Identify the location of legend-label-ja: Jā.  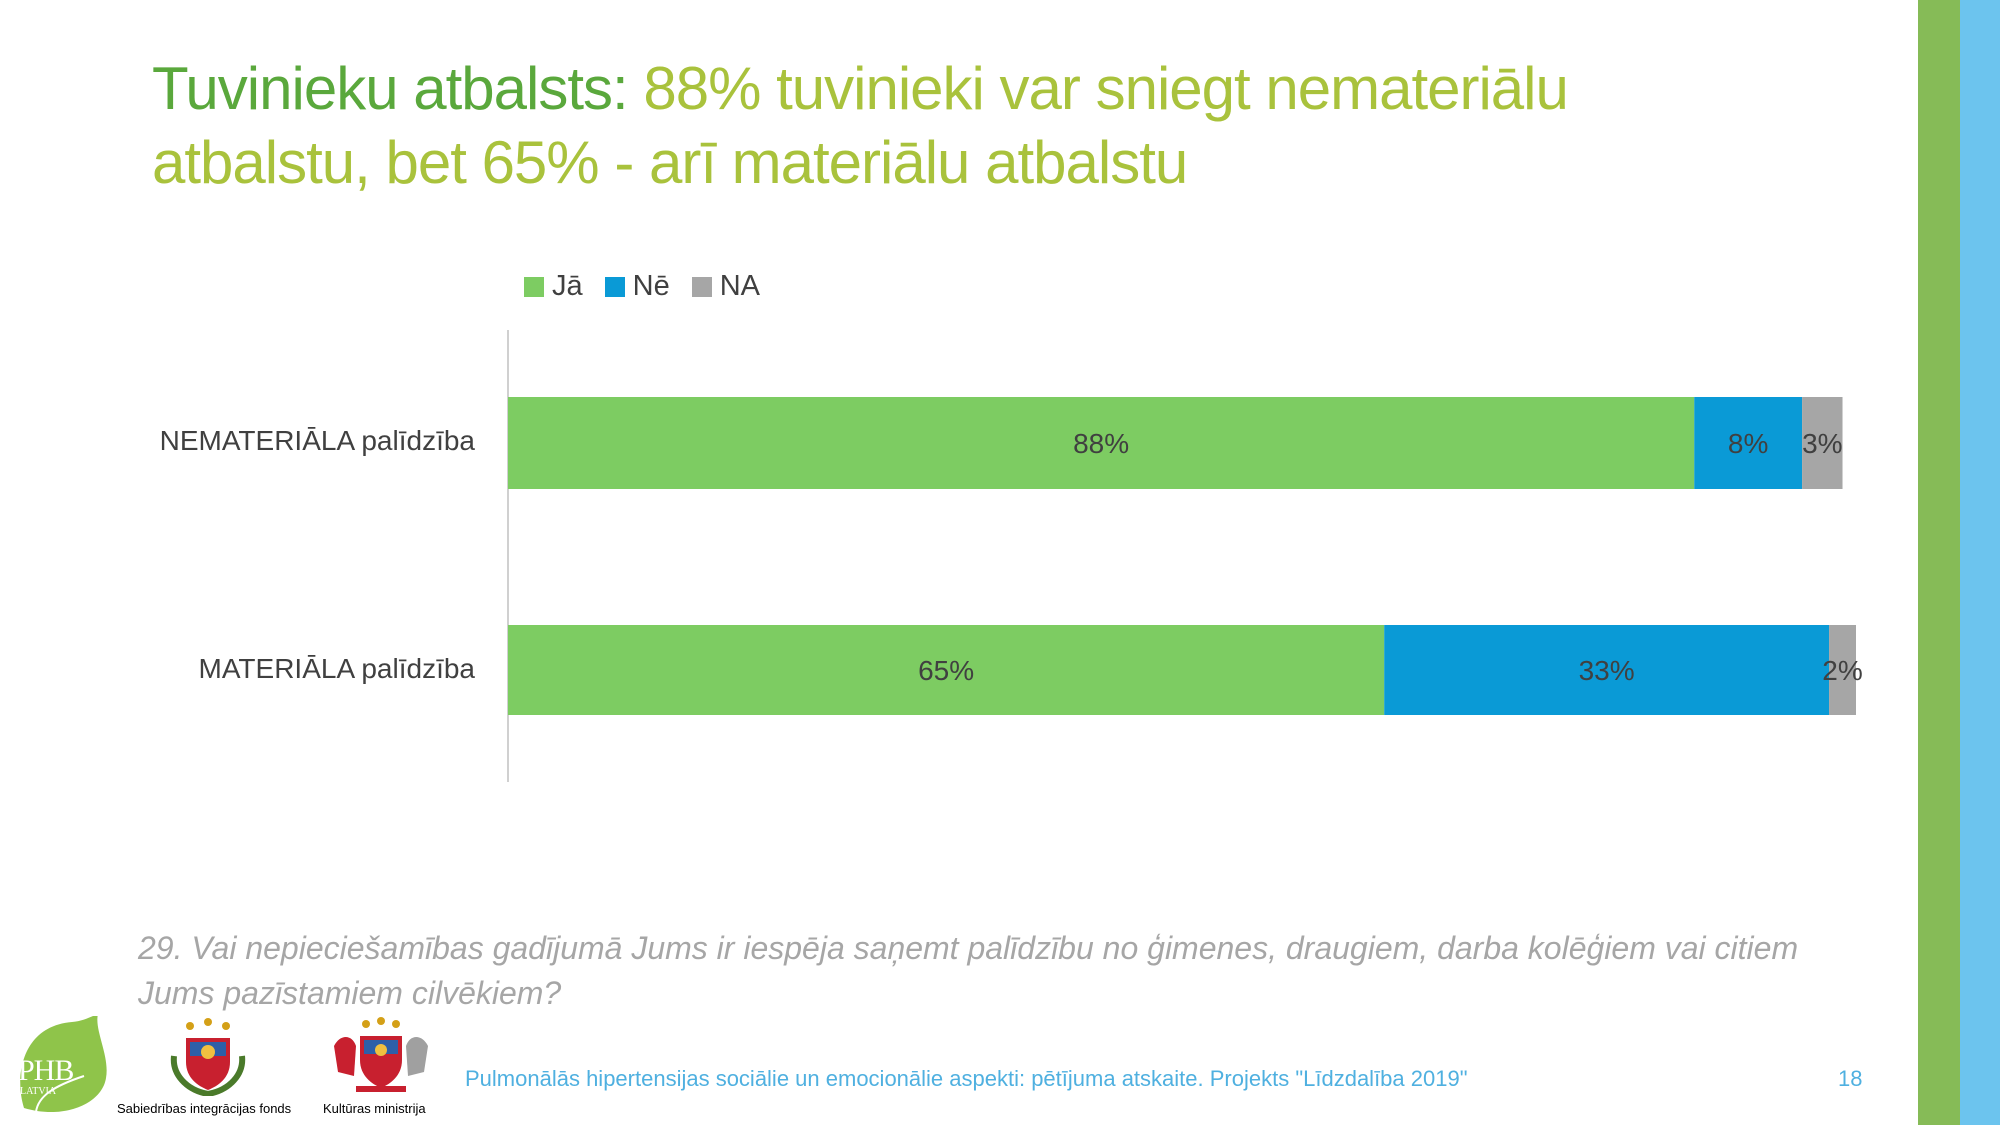
(567, 286).